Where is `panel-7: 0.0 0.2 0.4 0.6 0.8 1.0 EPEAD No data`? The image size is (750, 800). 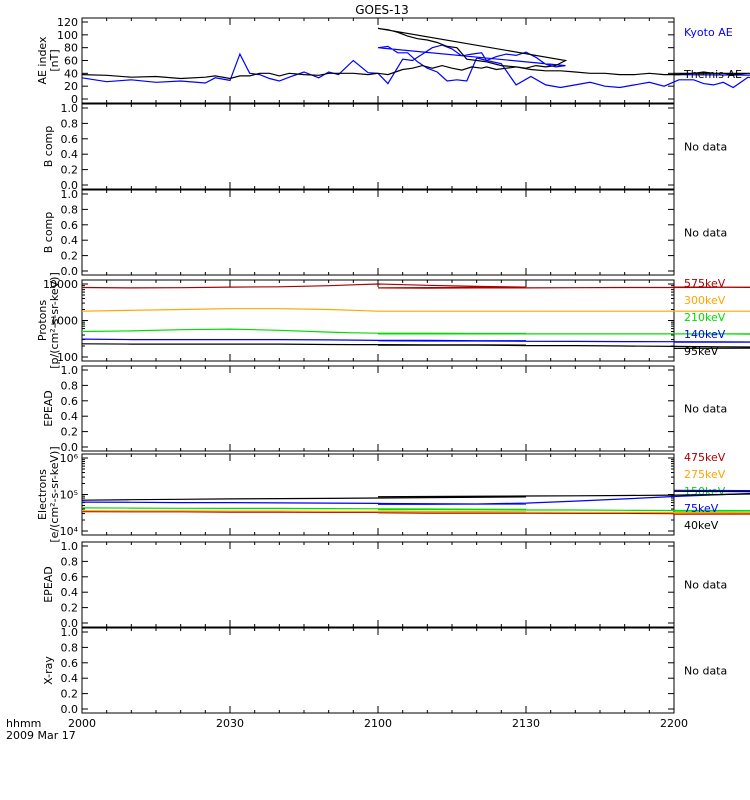
panel-7: 0.0 0.2 0.4 0.6 0.8 1.0 EPEAD No data is located at coordinates (384, 585).